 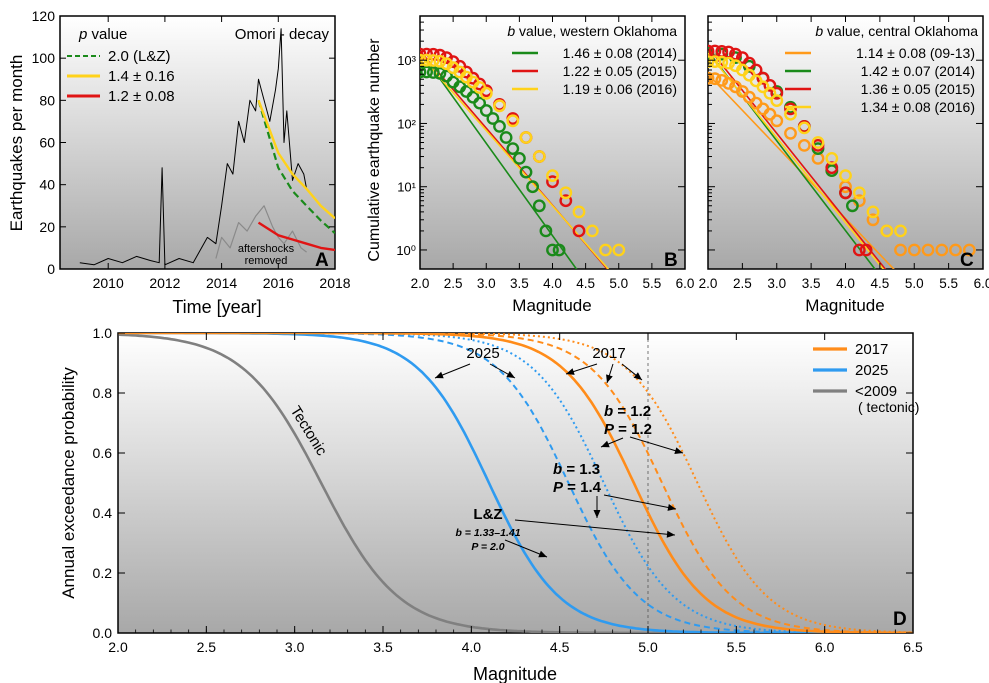 I want to click on panel-b-ytick-label: 10⁰, so click(x=406, y=250).